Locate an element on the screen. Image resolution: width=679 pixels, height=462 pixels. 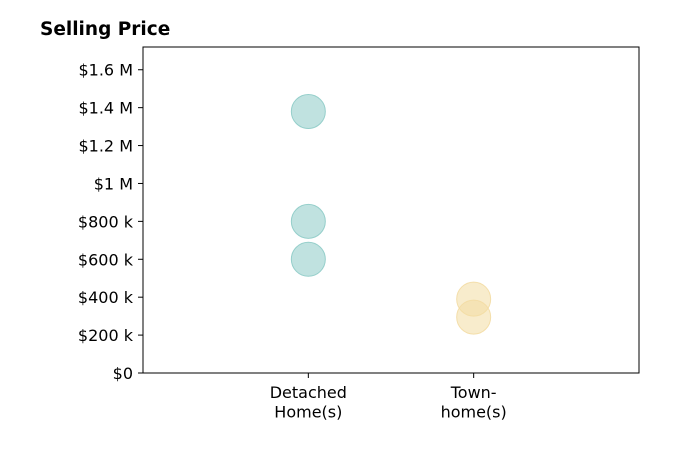
chart-title: Selling Price is located at coordinates (105, 29).